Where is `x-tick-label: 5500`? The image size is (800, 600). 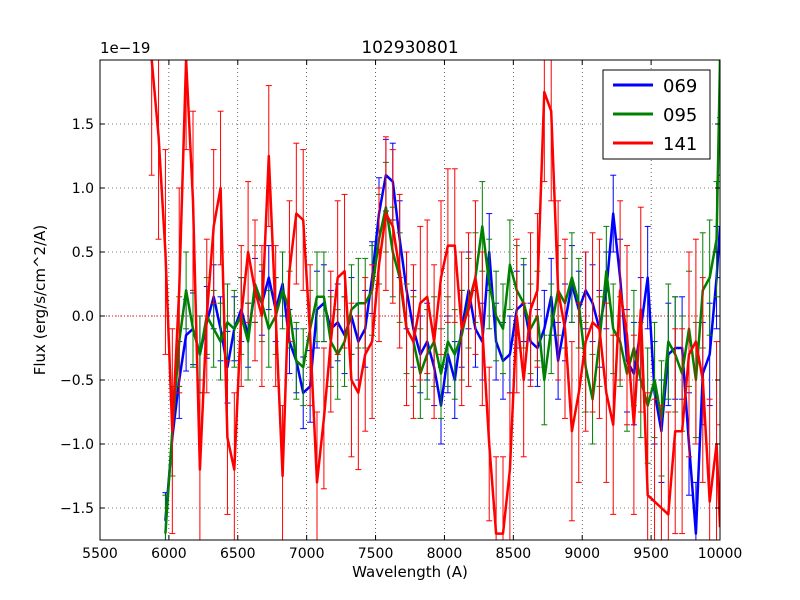 x-tick-label: 5500 is located at coordinates (100, 554).